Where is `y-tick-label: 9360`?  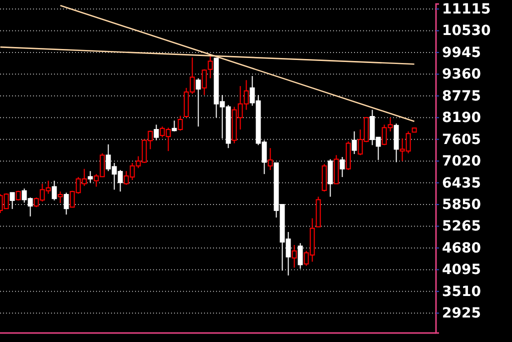
y-tick-label: 9360 is located at coordinates (462, 74).